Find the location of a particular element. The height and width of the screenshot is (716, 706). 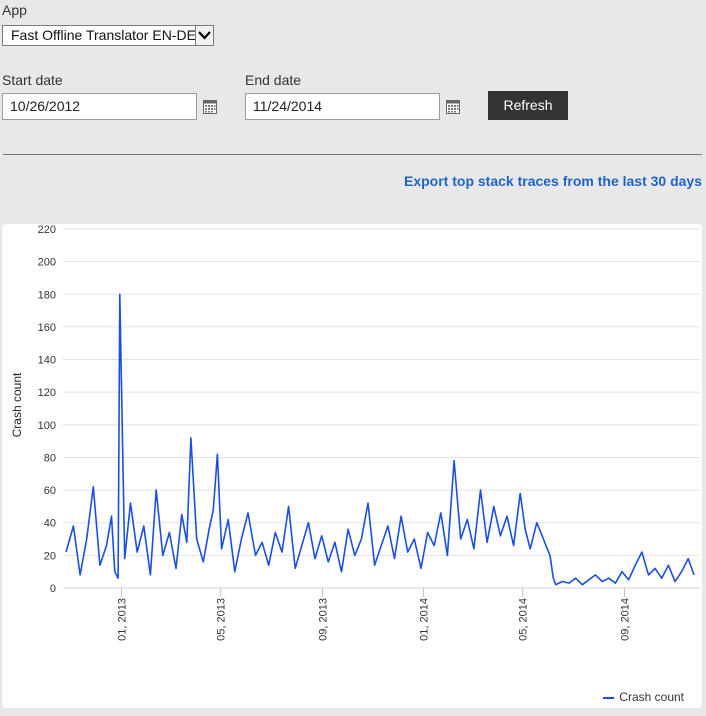

app-select-value: Fast Offline Translator EN-DE is located at coordinates (103, 35).